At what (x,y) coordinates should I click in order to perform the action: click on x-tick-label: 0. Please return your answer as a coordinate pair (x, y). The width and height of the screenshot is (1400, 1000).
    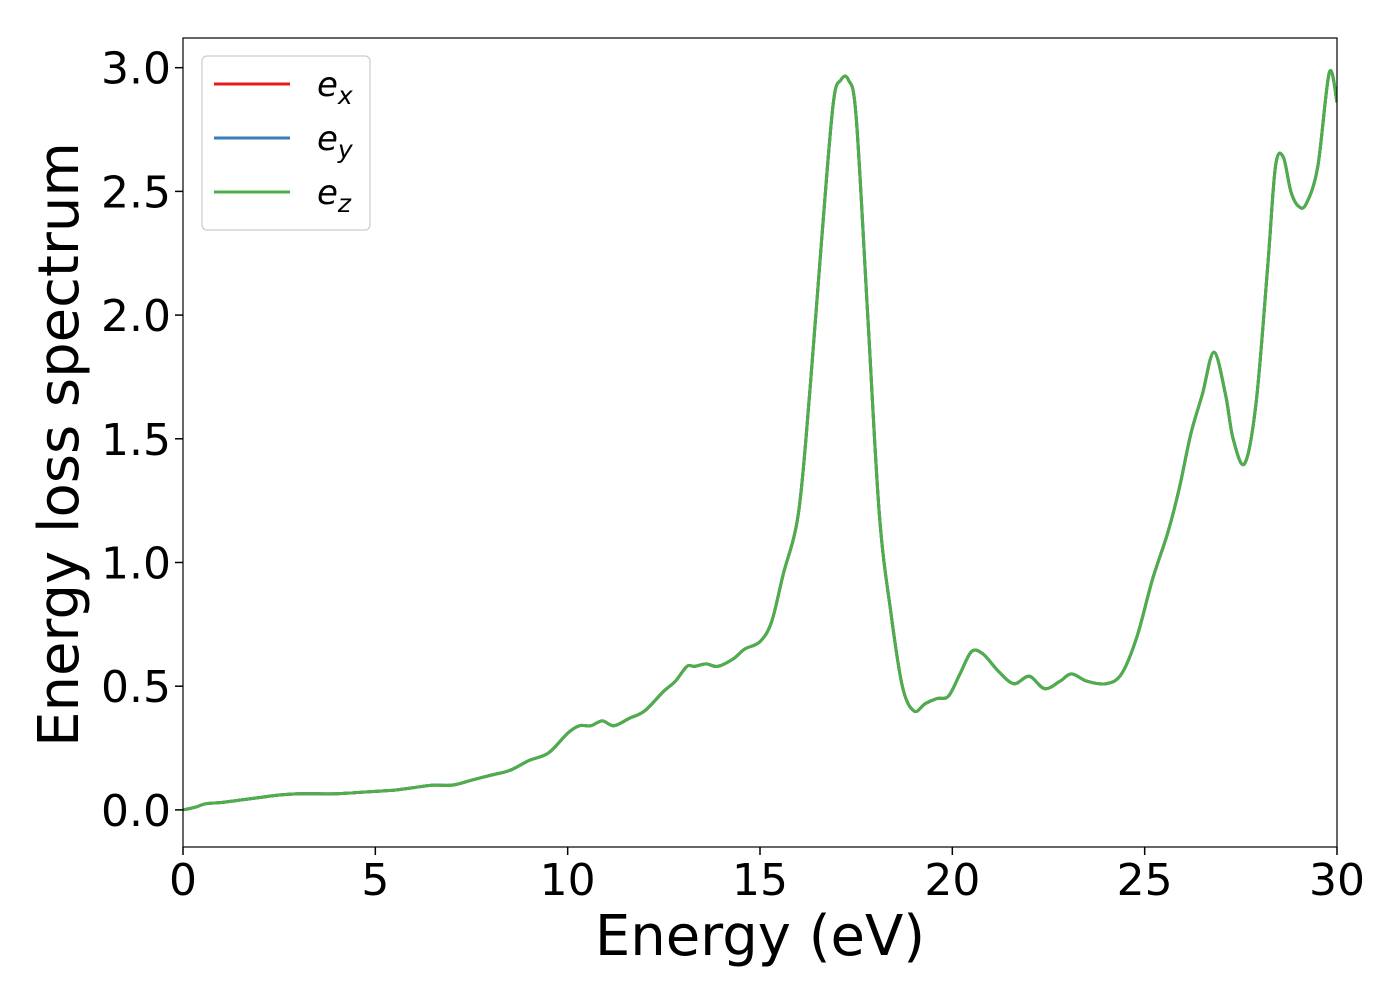
    Looking at the image, I should click on (183, 880).